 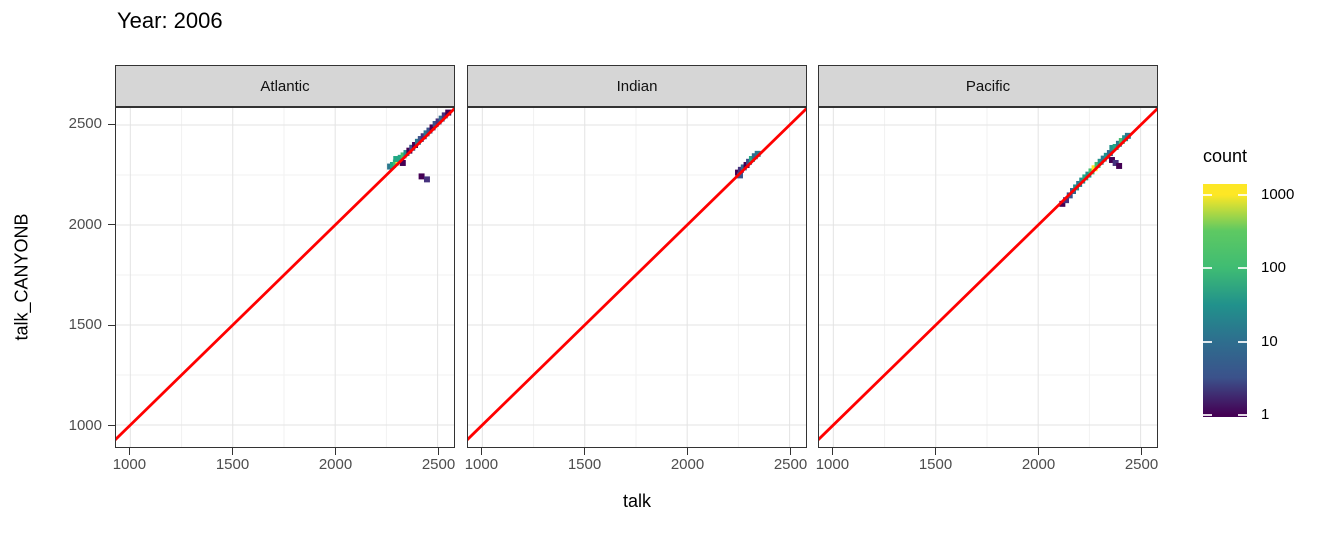 I want to click on y-tick-label: 2000, so click(x=85, y=224).